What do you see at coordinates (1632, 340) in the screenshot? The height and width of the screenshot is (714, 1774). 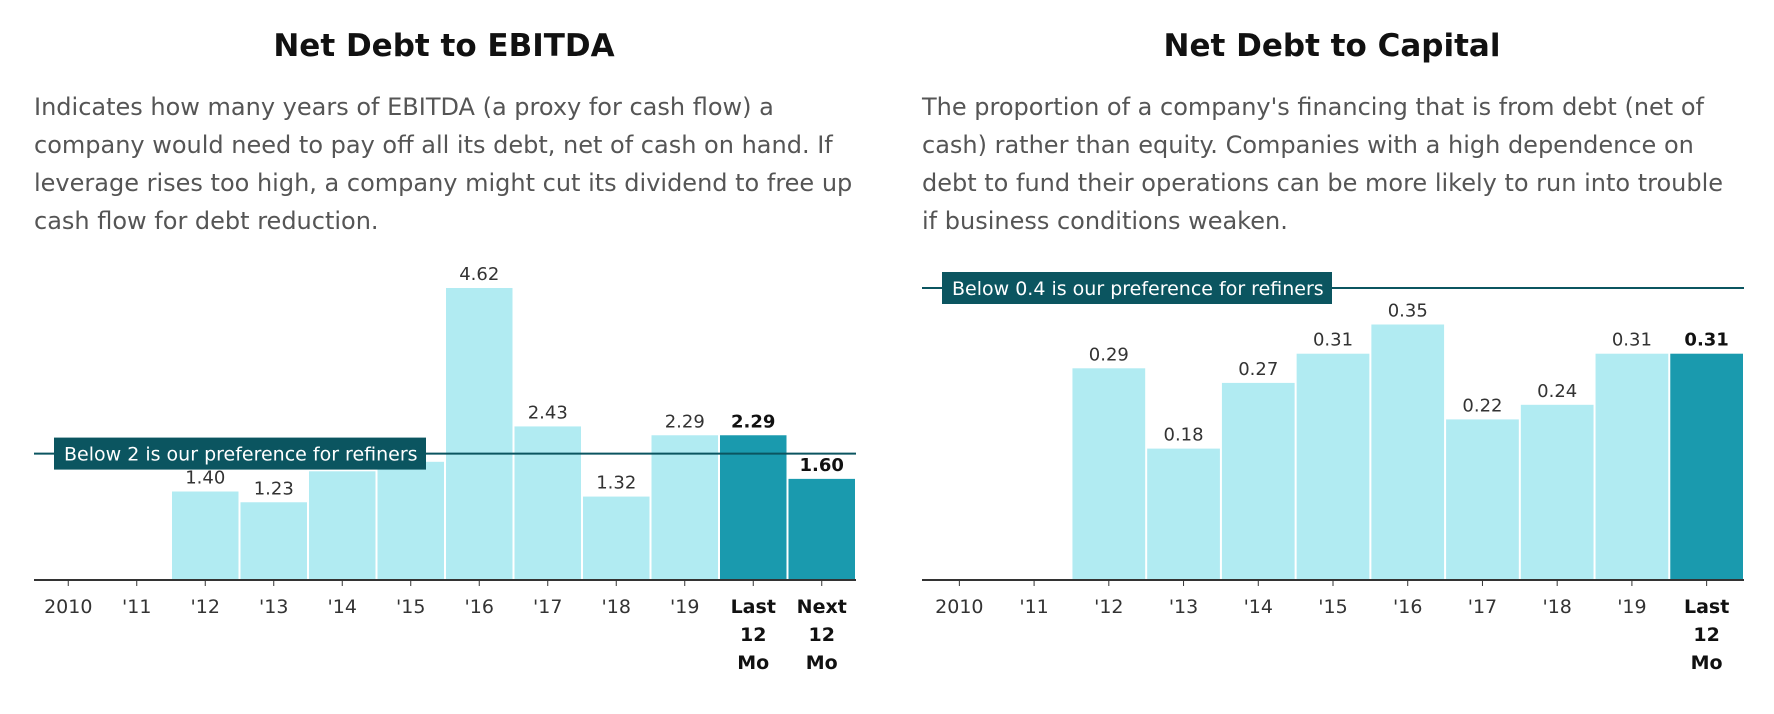 I see `data-label-9: 0.31` at bounding box center [1632, 340].